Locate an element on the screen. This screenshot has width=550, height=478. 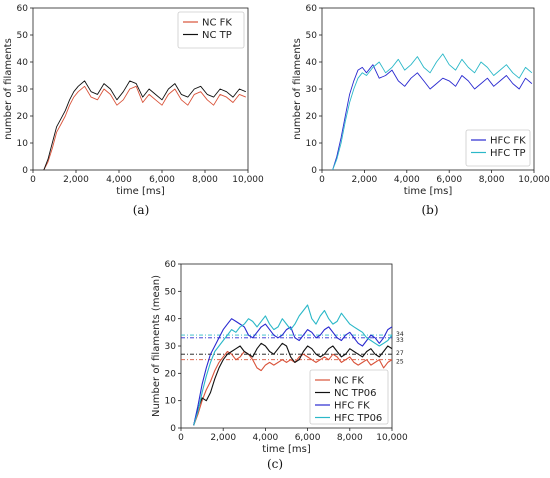
series-line-hfc-tp is located at coordinates (432, 111).